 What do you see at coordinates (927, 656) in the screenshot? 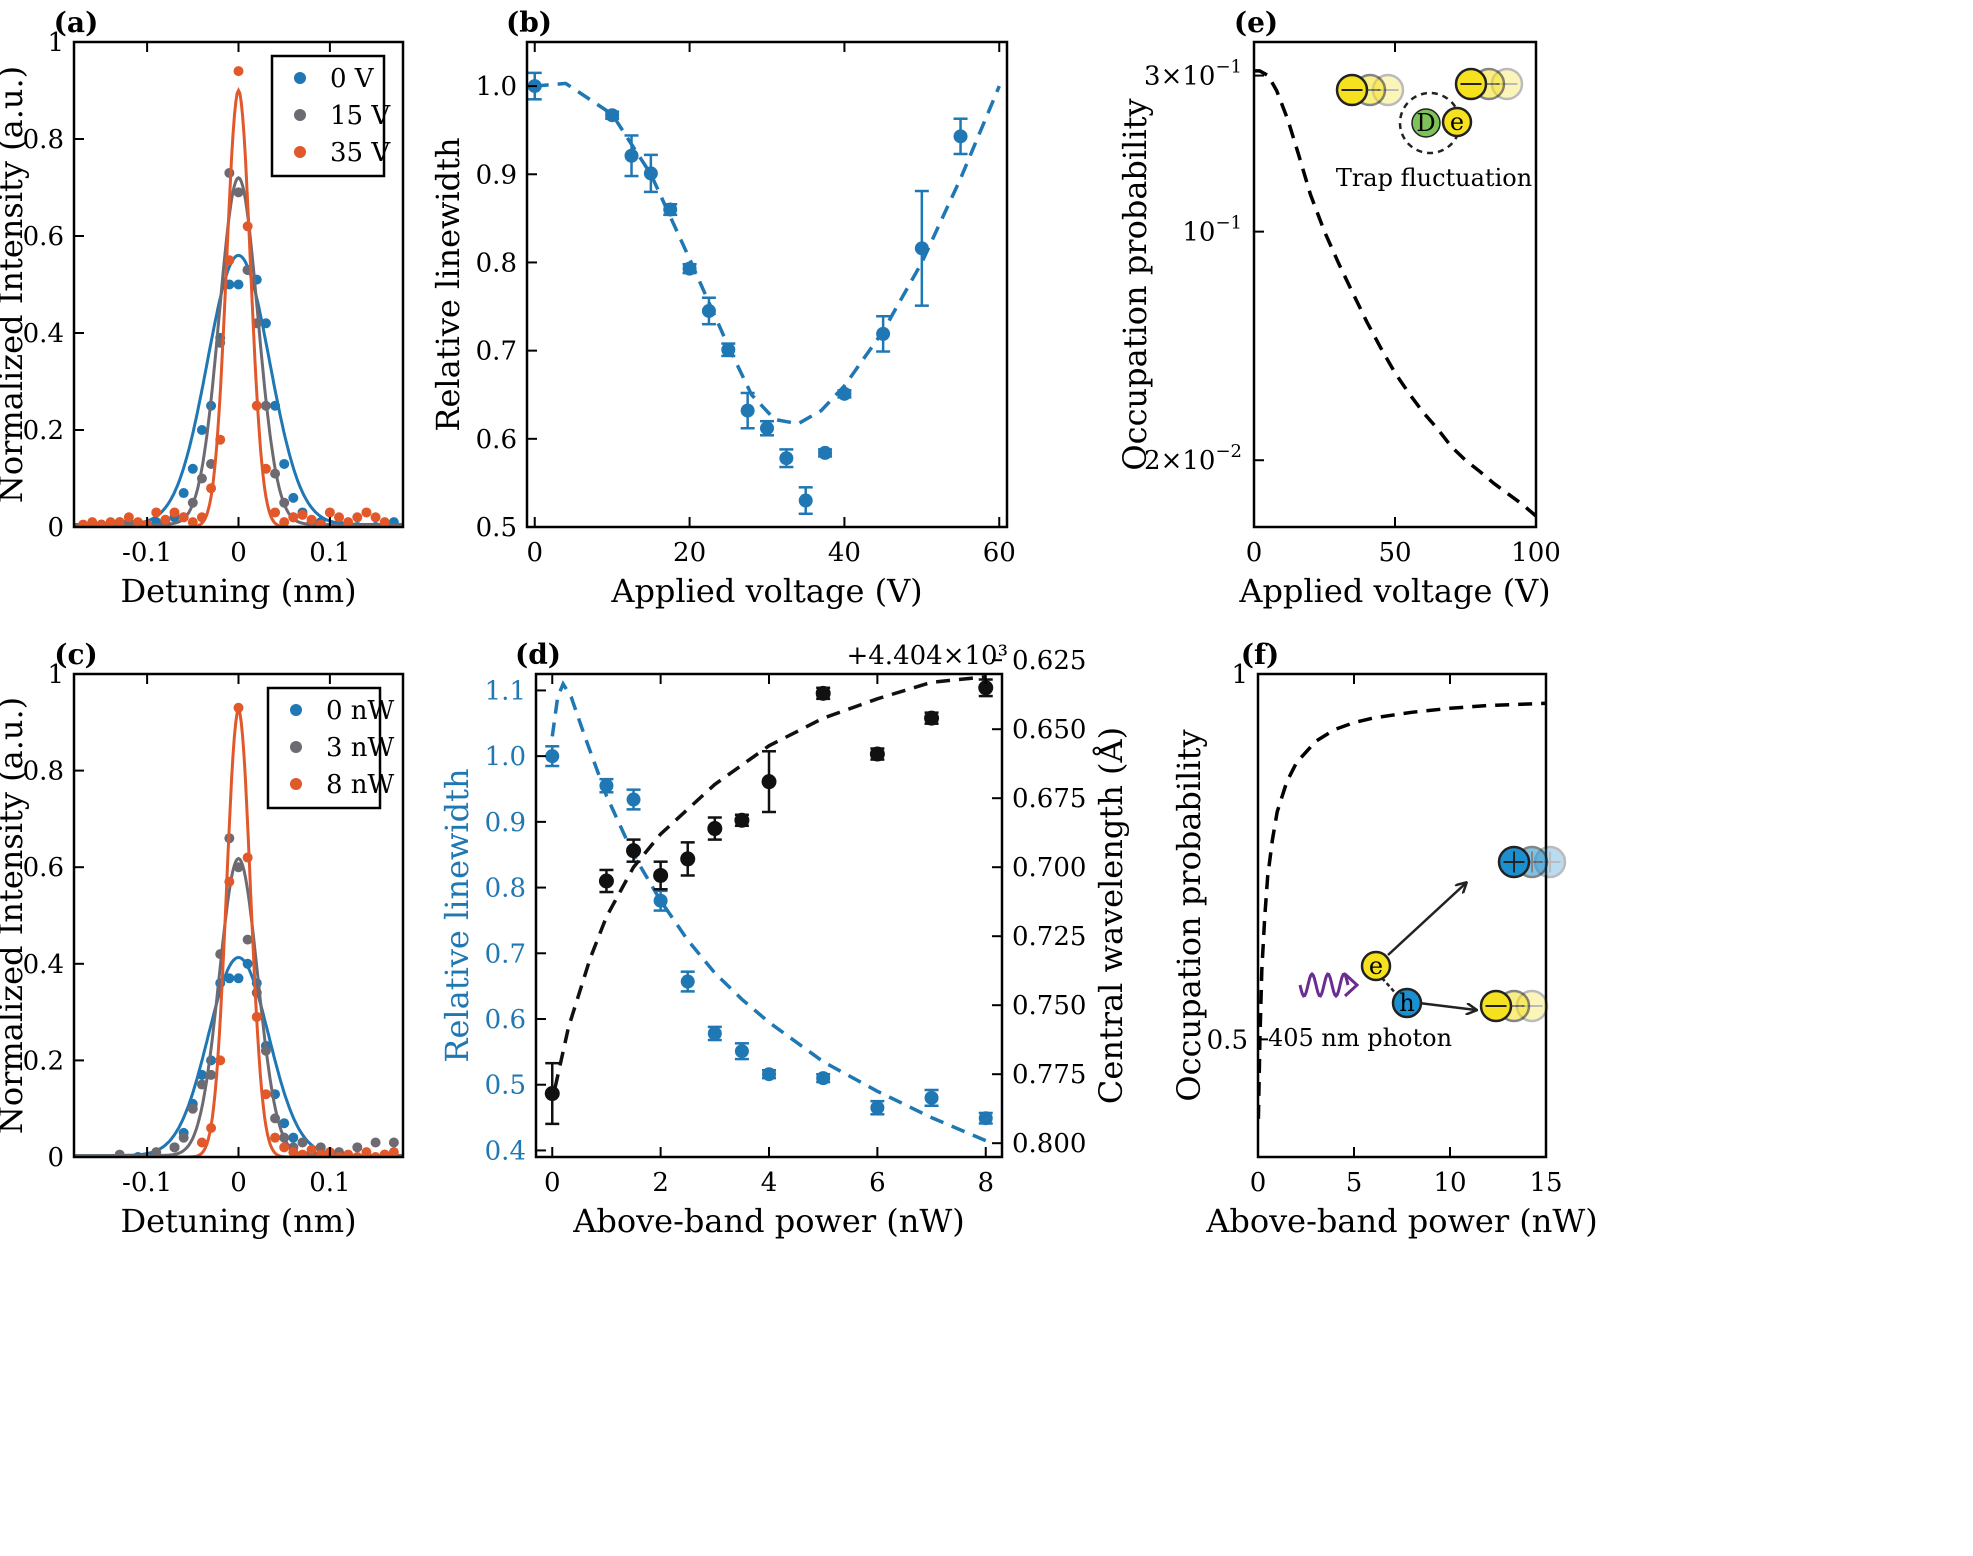
I see `axis-offset-label: +4.404×10³` at bounding box center [927, 656].